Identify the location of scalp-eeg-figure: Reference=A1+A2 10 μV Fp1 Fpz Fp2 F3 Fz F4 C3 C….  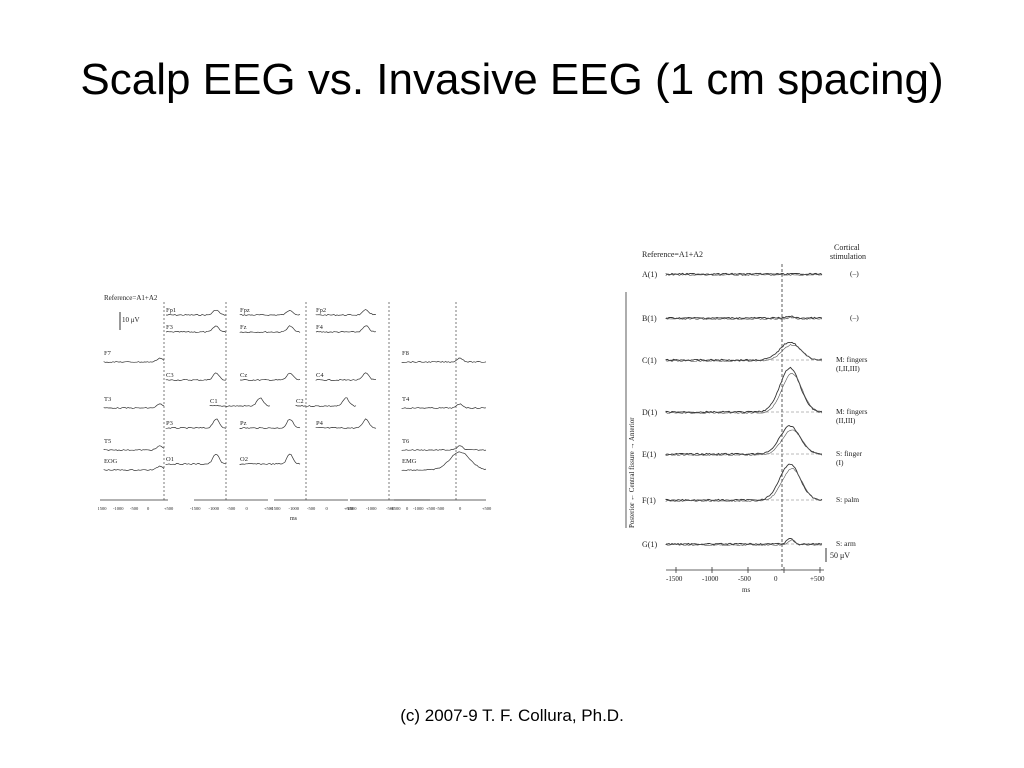
(295, 408).